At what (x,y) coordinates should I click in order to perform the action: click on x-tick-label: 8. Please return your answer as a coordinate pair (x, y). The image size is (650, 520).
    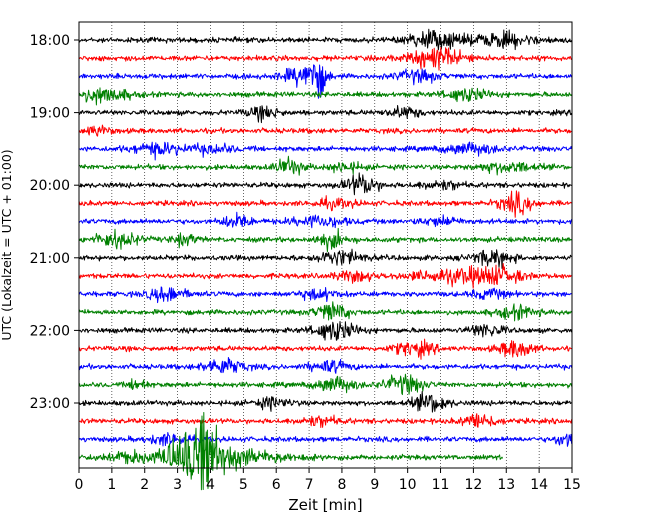
    Looking at the image, I should click on (341, 485).